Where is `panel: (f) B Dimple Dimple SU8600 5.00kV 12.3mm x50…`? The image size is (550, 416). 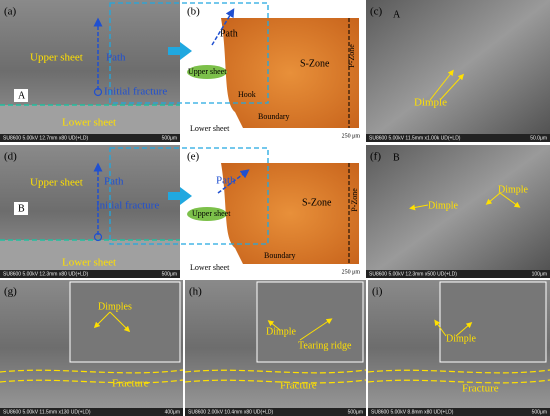
panel: (f) B Dimple Dimple SU8600 5.00kV 12.3mm x50… is located at coordinates (458, 211).